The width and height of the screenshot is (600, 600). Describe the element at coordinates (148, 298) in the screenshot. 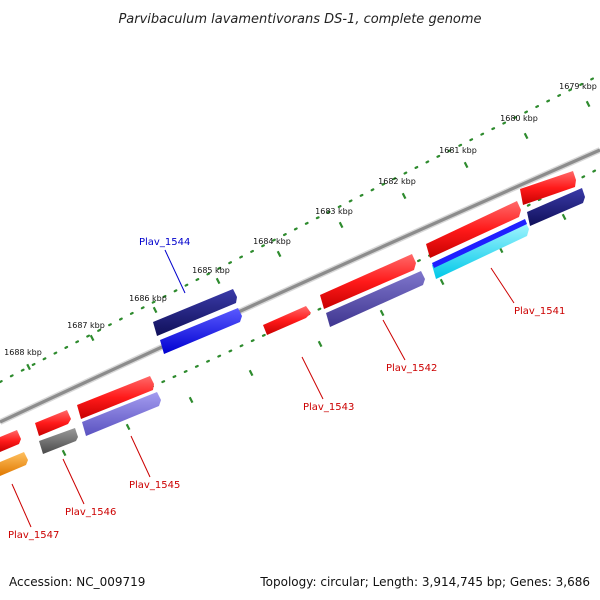

I see `ruler-label-1686: 1686 kbp` at that location.